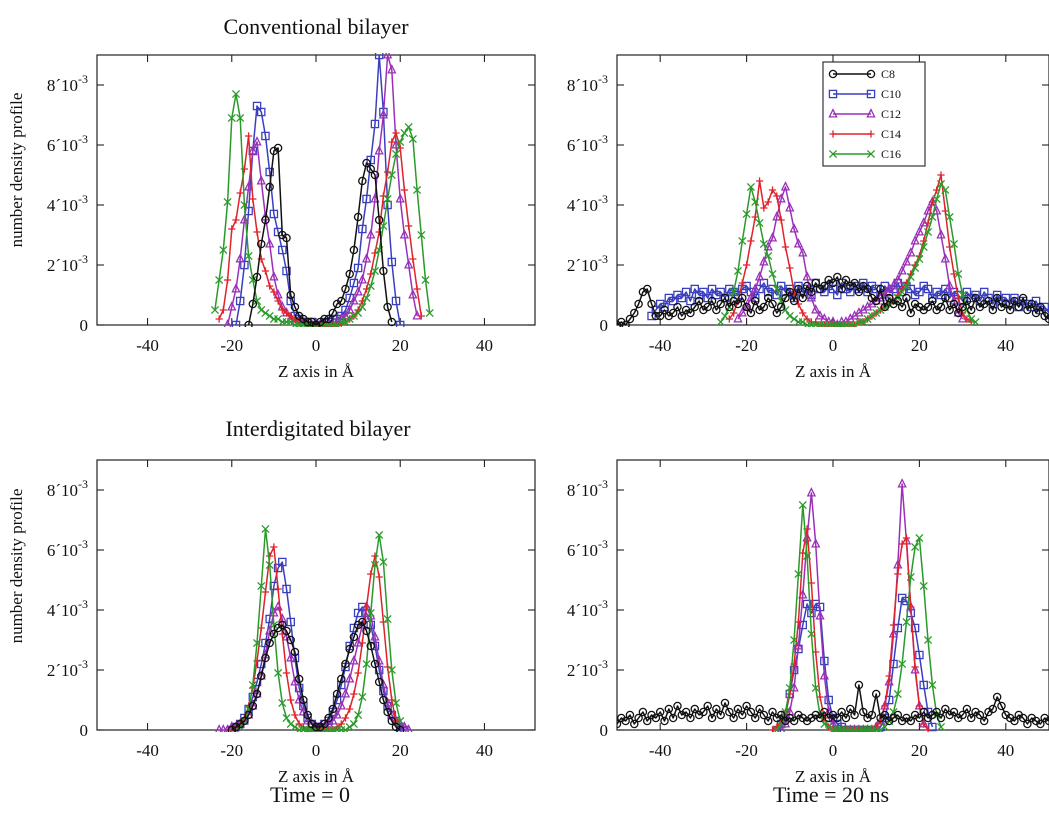 The width and height of the screenshot is (1049, 818). What do you see at coordinates (833, 345) in the screenshot?
I see `x-tick-label: 0` at bounding box center [833, 345].